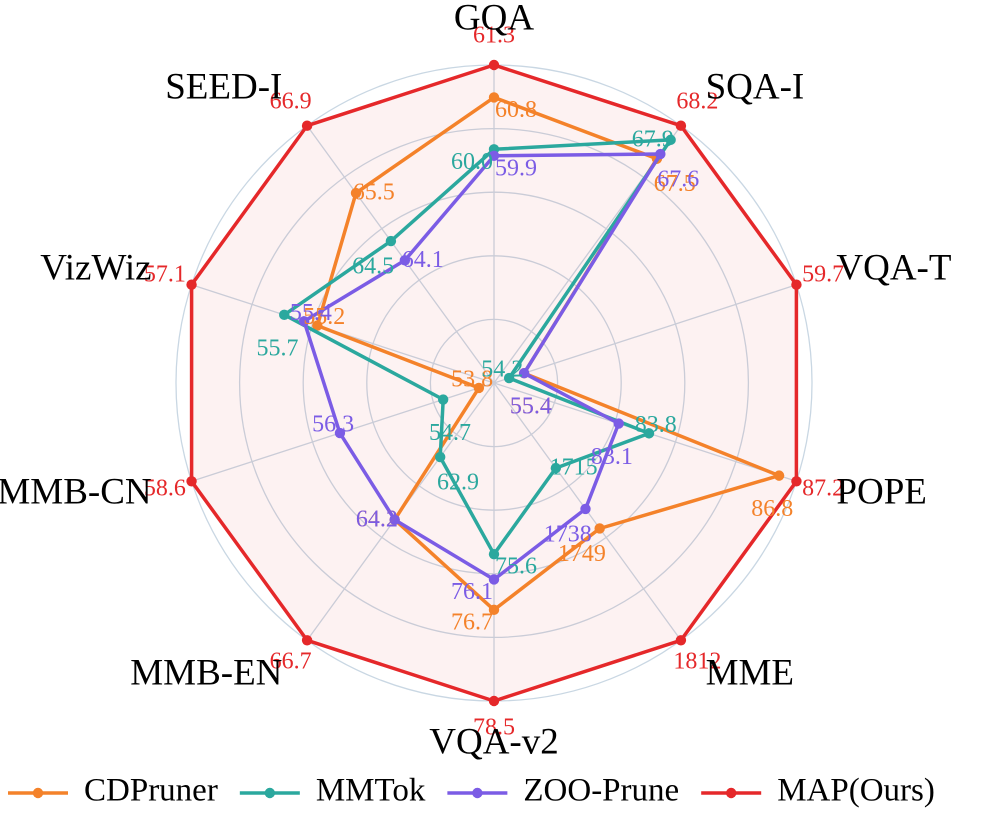  I want to click on grid-spoke-vqa-t, so click(645, 334).